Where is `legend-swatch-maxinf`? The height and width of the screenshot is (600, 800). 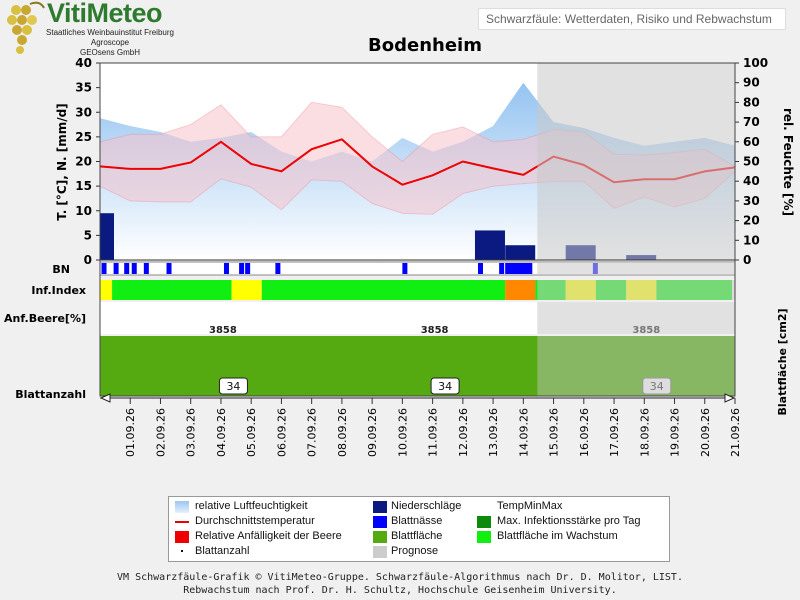
legend-swatch-maxinf is located at coordinates (484, 522).